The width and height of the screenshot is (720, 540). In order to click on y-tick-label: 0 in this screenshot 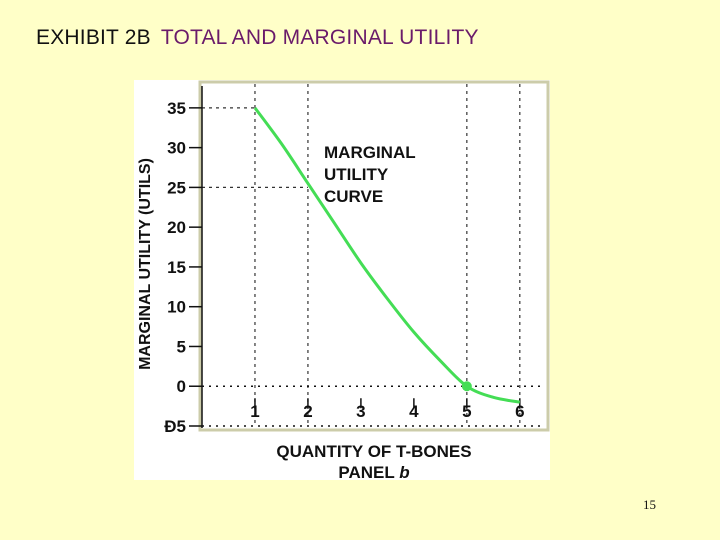, I will do `click(181, 386)`.